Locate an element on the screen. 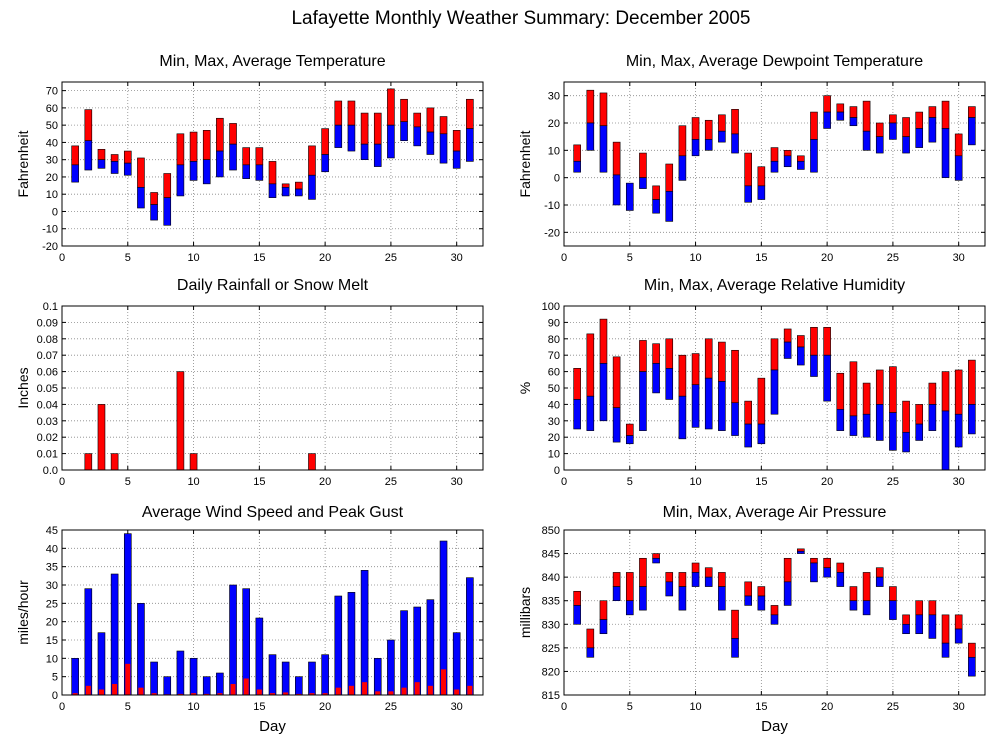 Image resolution: width=1000 pixels, height=750 pixels. temp-xtick-label: 0 is located at coordinates (62, 258).